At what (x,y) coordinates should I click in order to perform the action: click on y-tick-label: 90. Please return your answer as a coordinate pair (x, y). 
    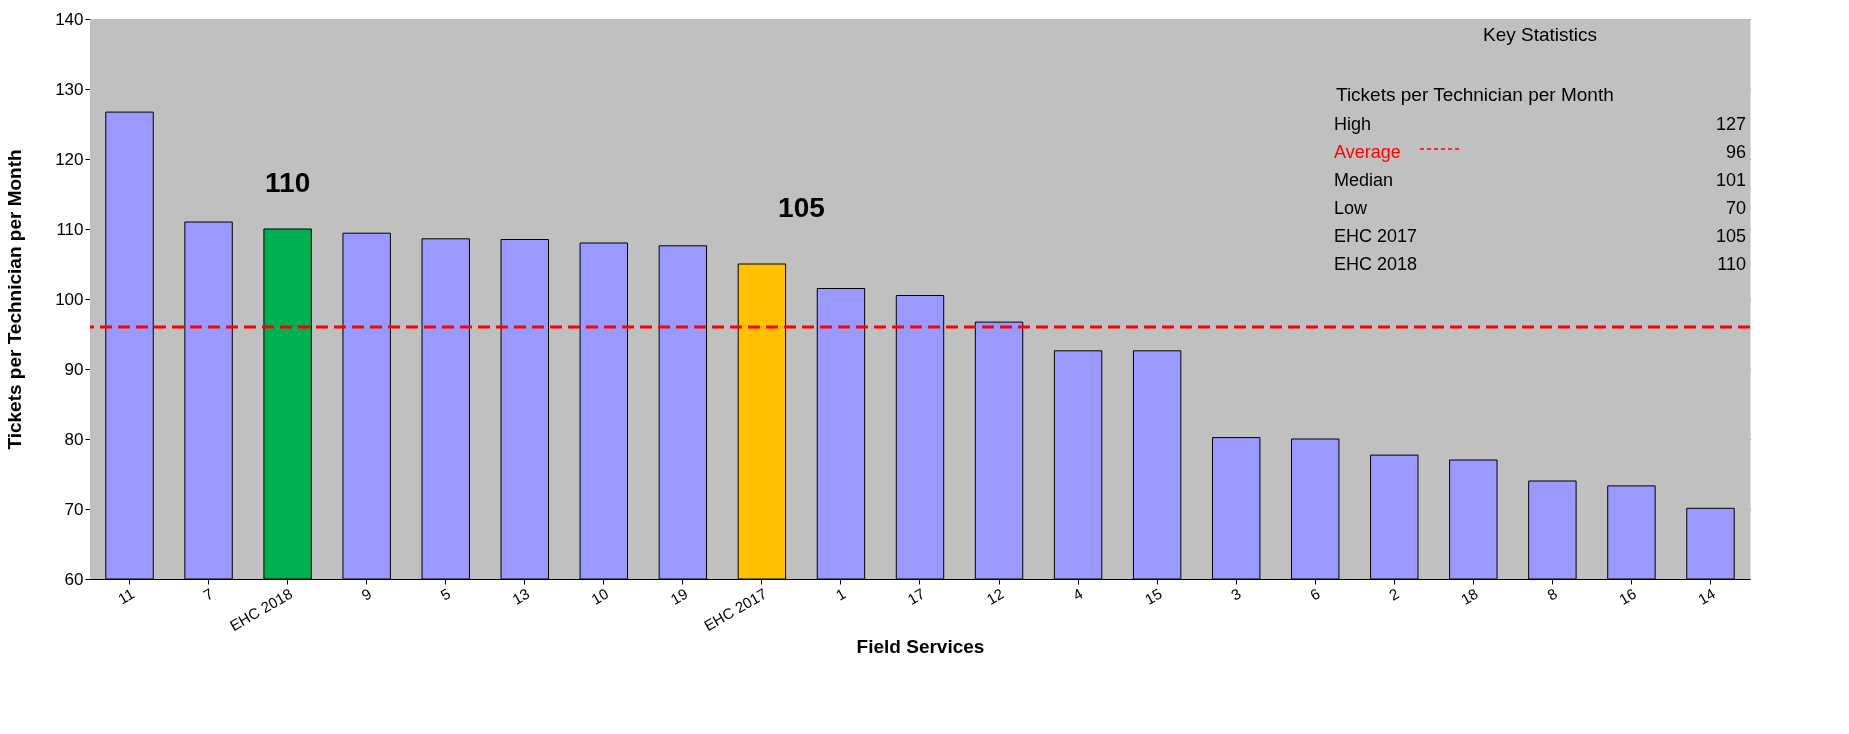
    Looking at the image, I should click on (74, 369).